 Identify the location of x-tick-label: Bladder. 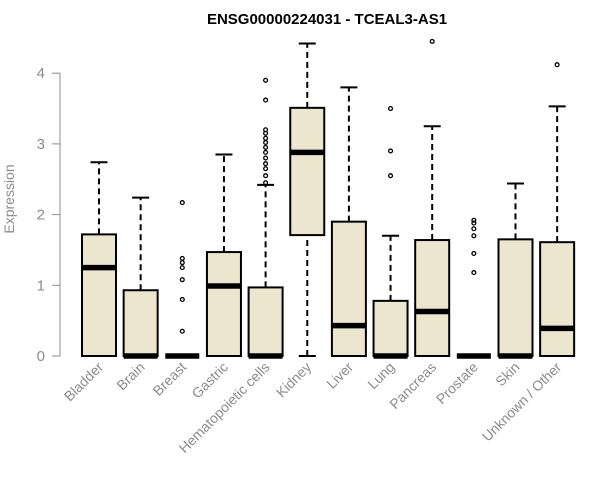
(84, 382).